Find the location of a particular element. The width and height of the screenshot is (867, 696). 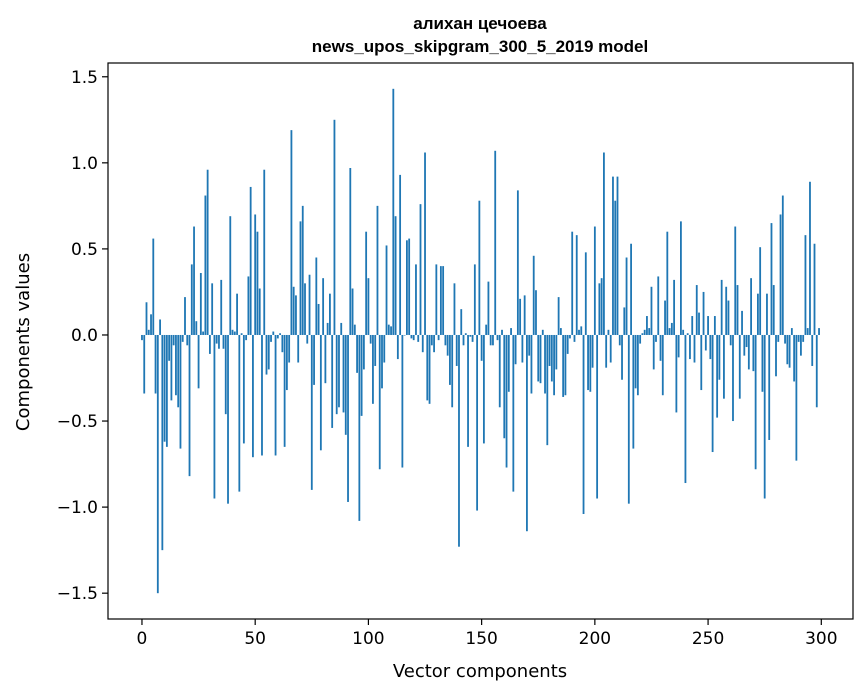

y-tick-label: −0.5 is located at coordinates (77, 422).